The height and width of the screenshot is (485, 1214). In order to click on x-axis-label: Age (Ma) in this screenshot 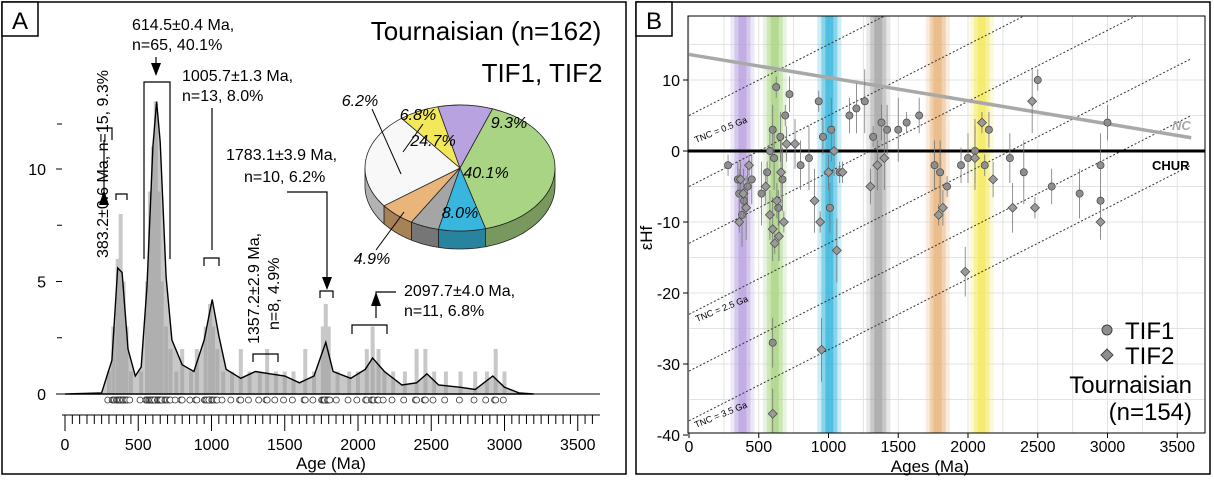, I will do `click(331, 463)`.